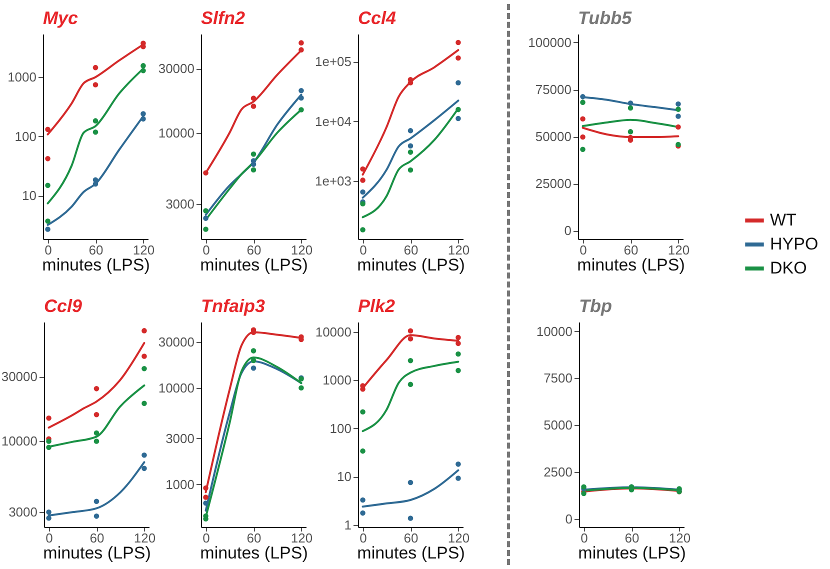 The height and width of the screenshot is (569, 830). Describe the element at coordinates (788, 268) in the screenshot. I see `legend-label: DKO` at that location.